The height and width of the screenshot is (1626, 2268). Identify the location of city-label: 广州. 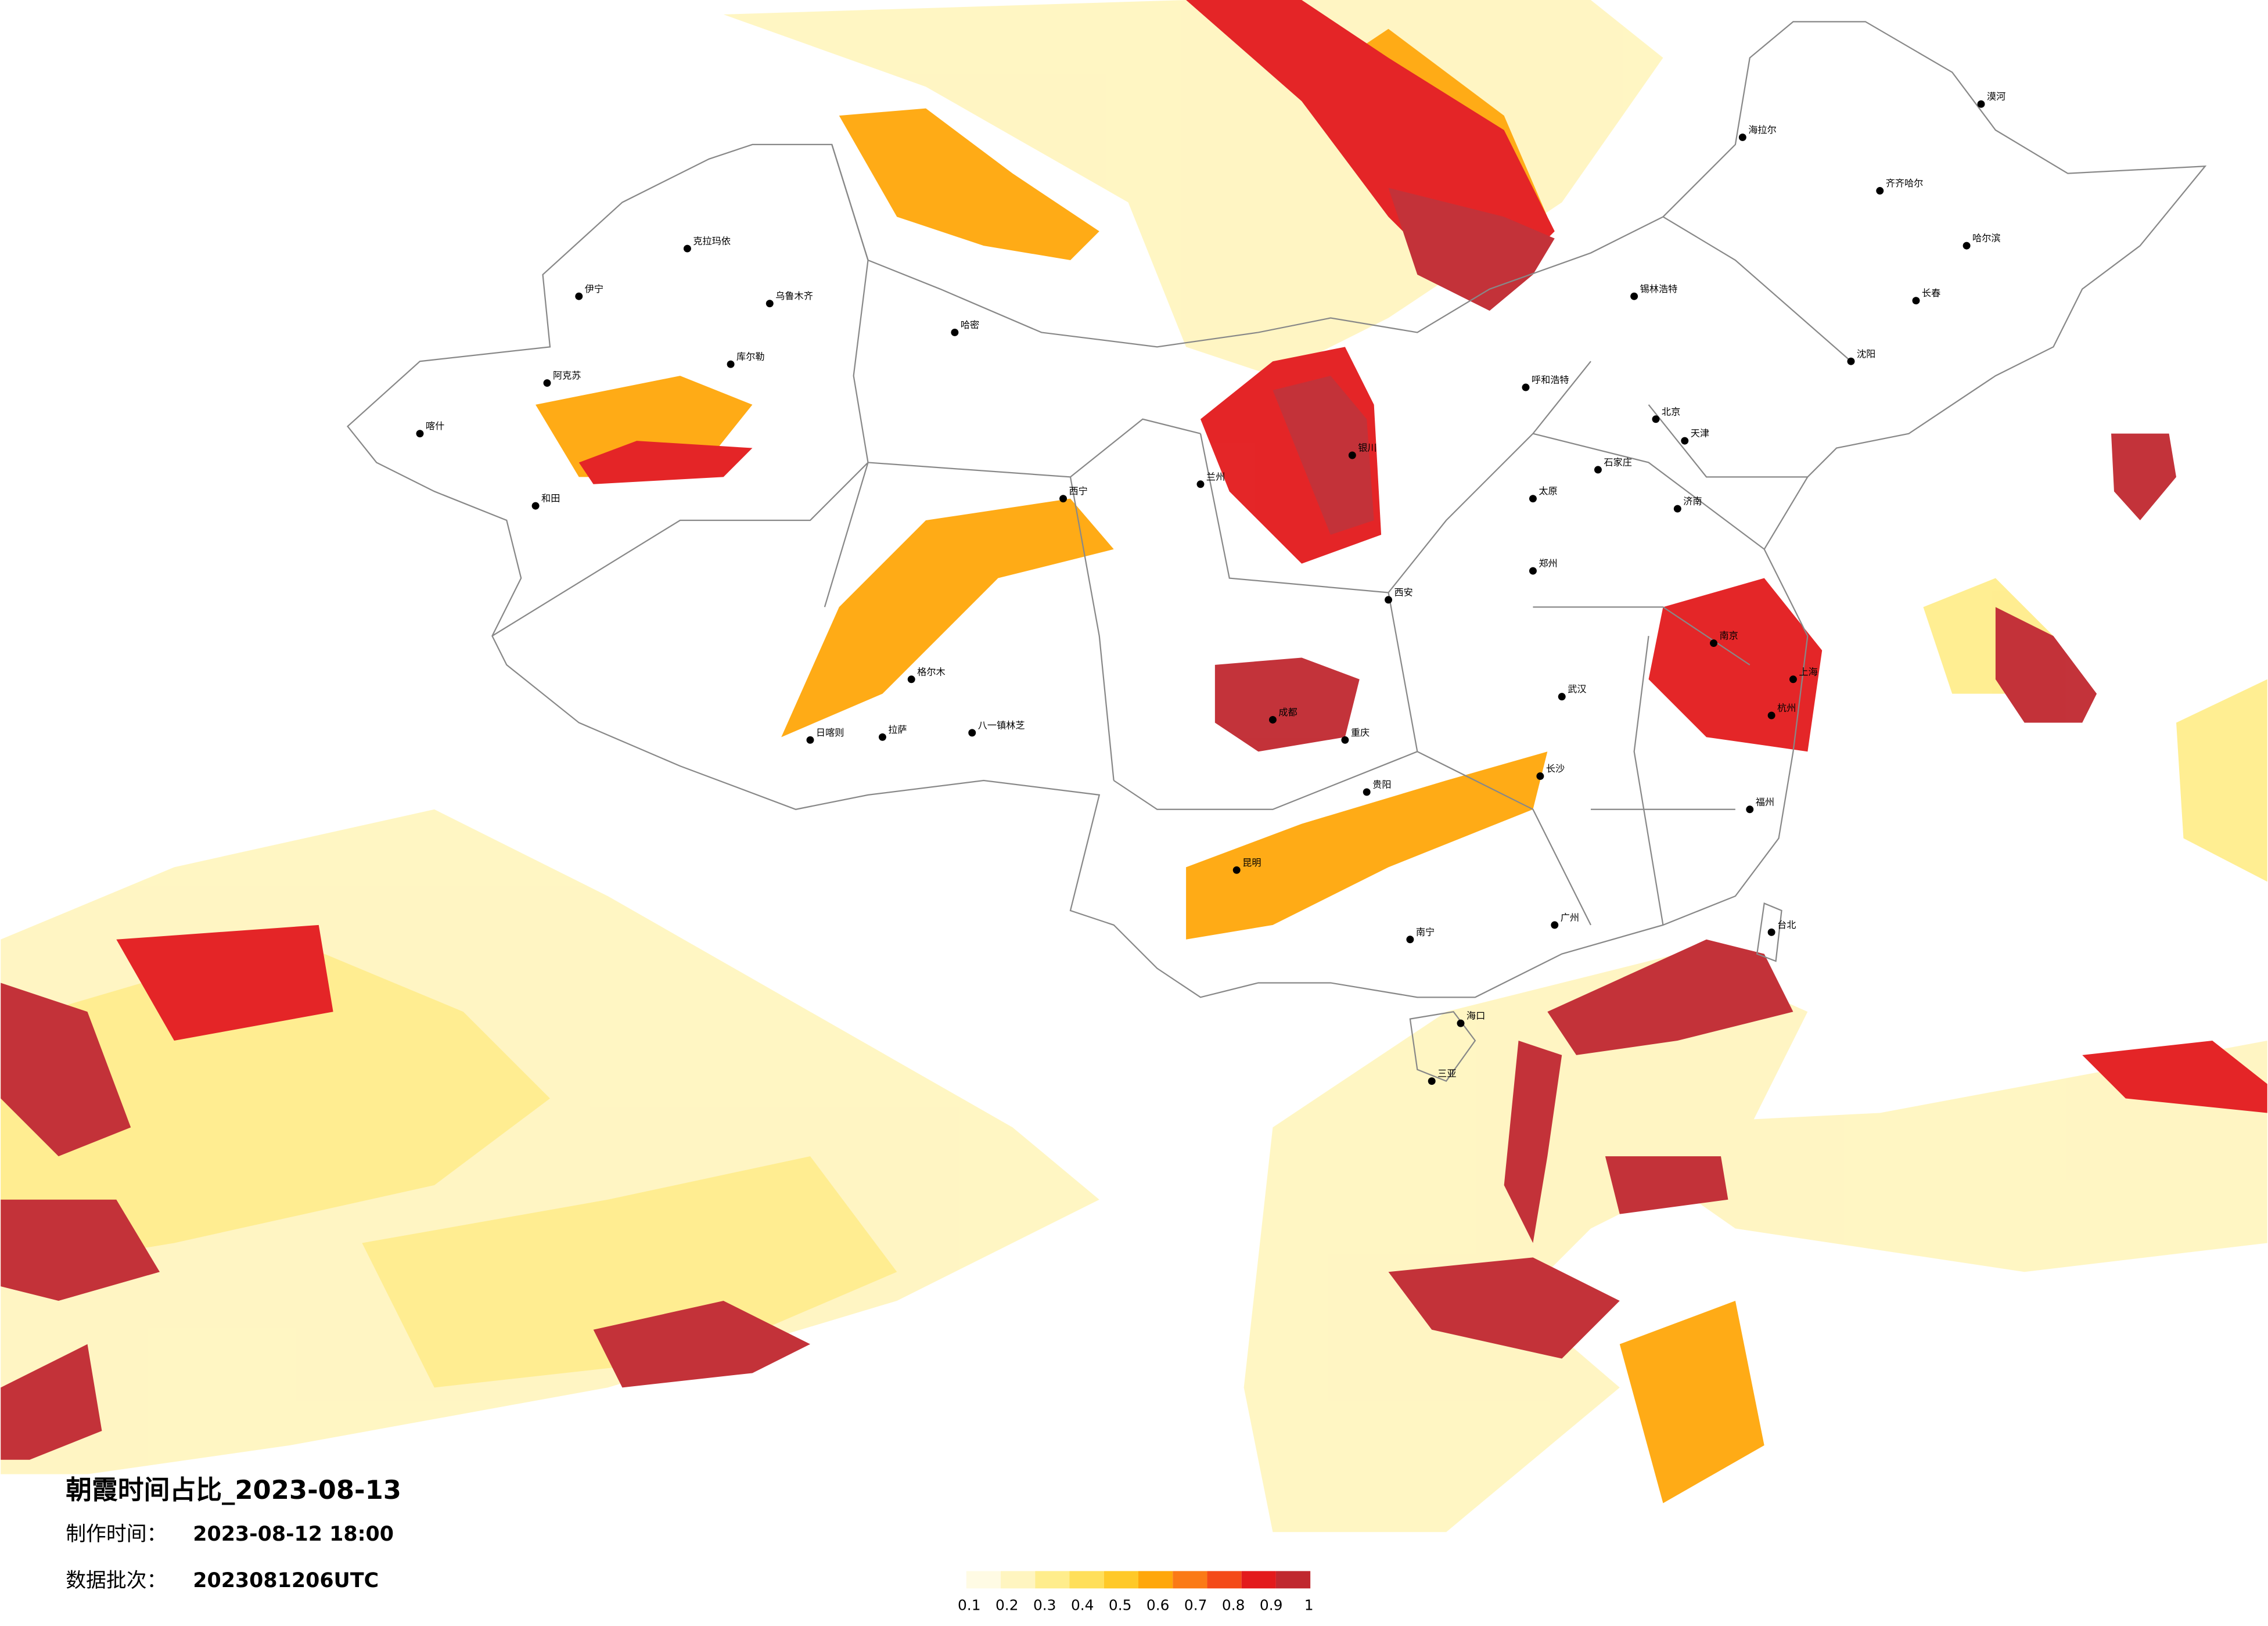
(1570, 917).